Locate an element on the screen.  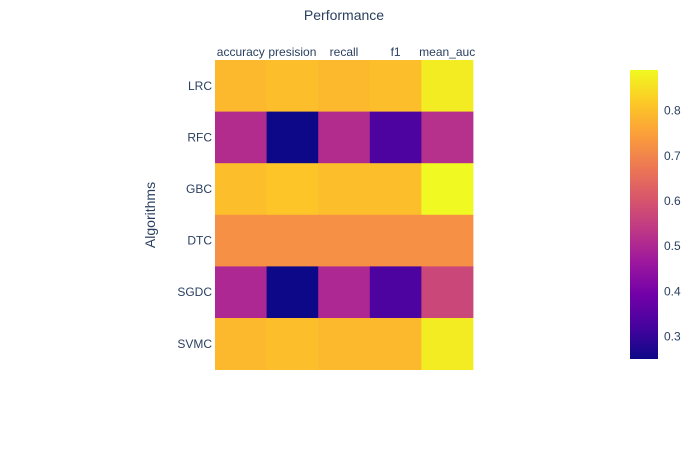
colorbar-tick-label: 0.7 is located at coordinates (672, 156).